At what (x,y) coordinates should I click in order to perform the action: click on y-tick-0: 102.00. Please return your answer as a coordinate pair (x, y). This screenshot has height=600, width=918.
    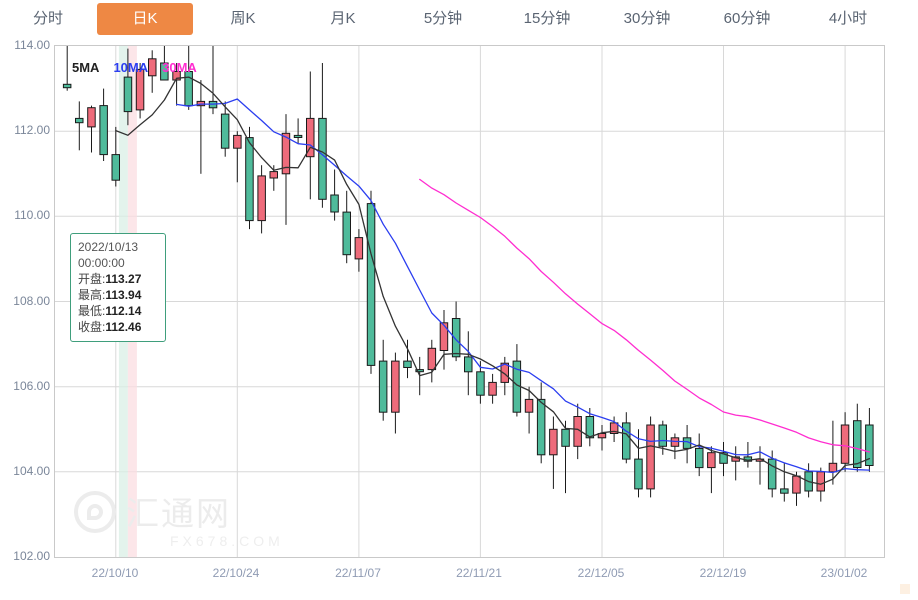
    Looking at the image, I should click on (31, 556).